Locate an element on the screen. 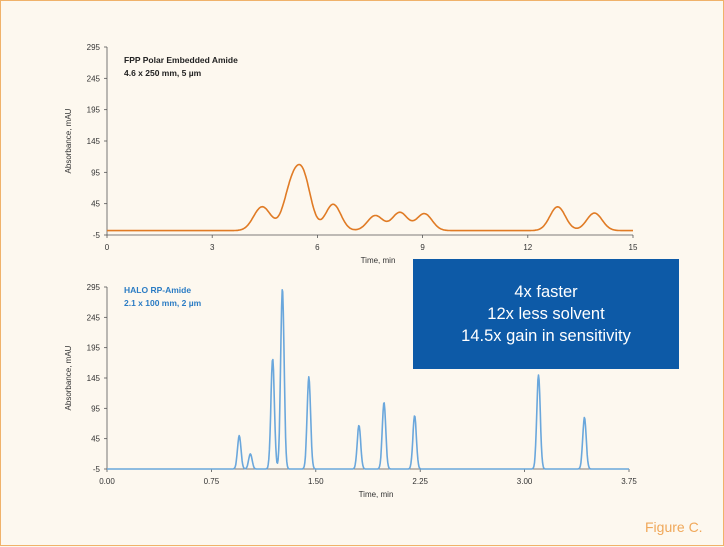 The width and height of the screenshot is (724, 547). chart2-x-axis-label: Time, min is located at coordinates (376, 494).